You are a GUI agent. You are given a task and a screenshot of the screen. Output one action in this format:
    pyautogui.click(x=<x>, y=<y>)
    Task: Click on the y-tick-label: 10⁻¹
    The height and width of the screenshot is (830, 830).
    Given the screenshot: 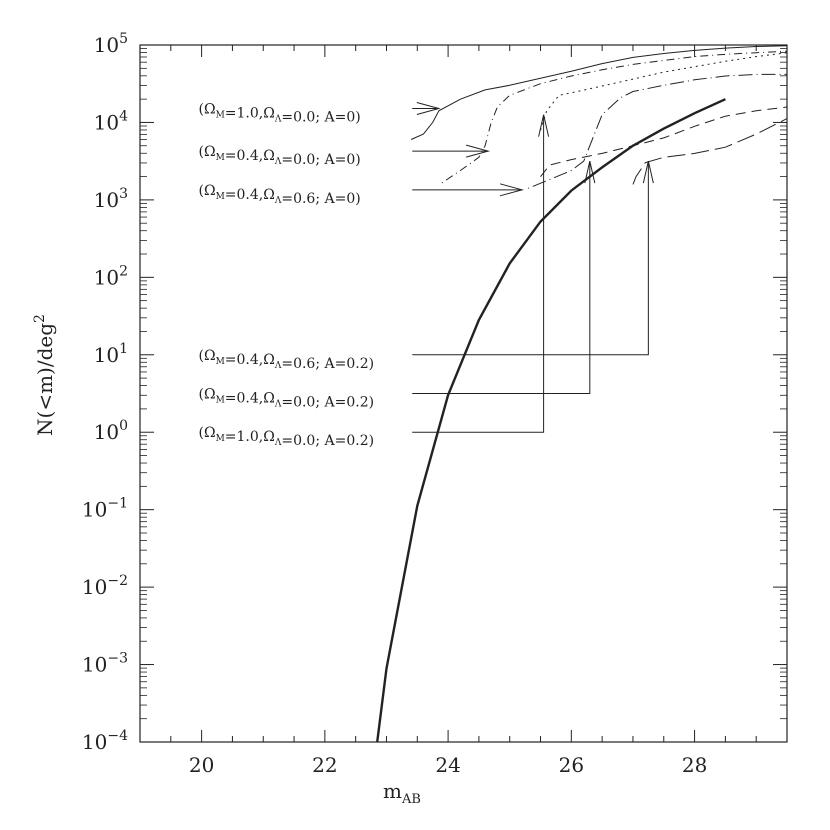 What is the action you would take?
    pyautogui.click(x=105, y=509)
    